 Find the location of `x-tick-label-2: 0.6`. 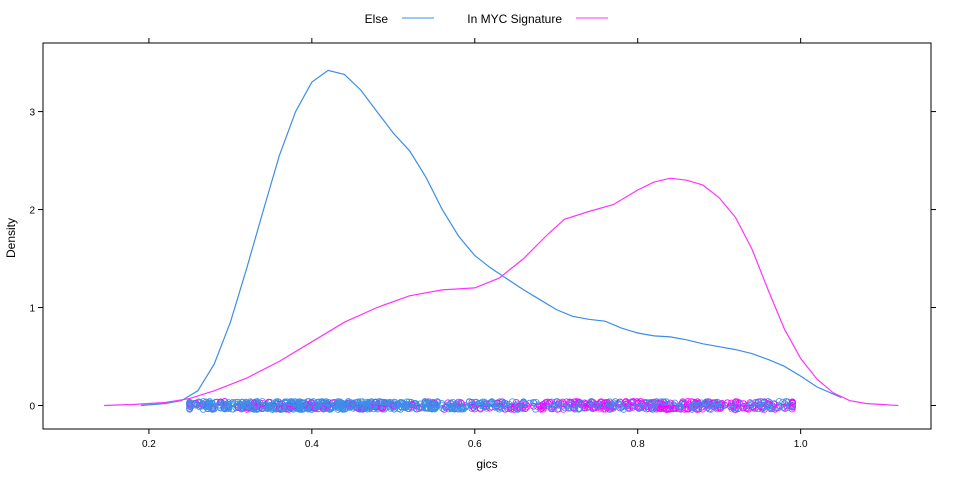

x-tick-label-2: 0.6 is located at coordinates (475, 444).